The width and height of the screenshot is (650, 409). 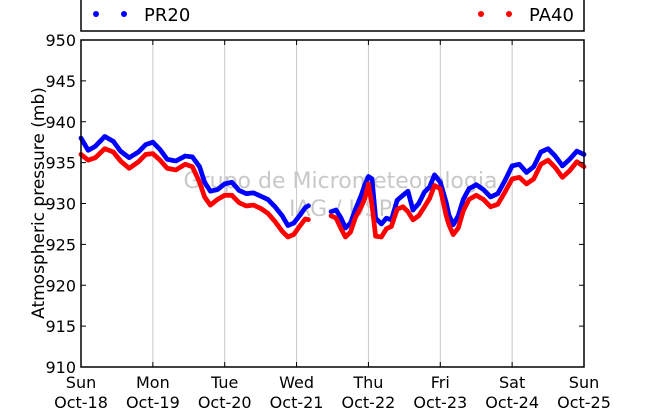 I want to click on x-tick-date: Oct-19, so click(x=153, y=401).